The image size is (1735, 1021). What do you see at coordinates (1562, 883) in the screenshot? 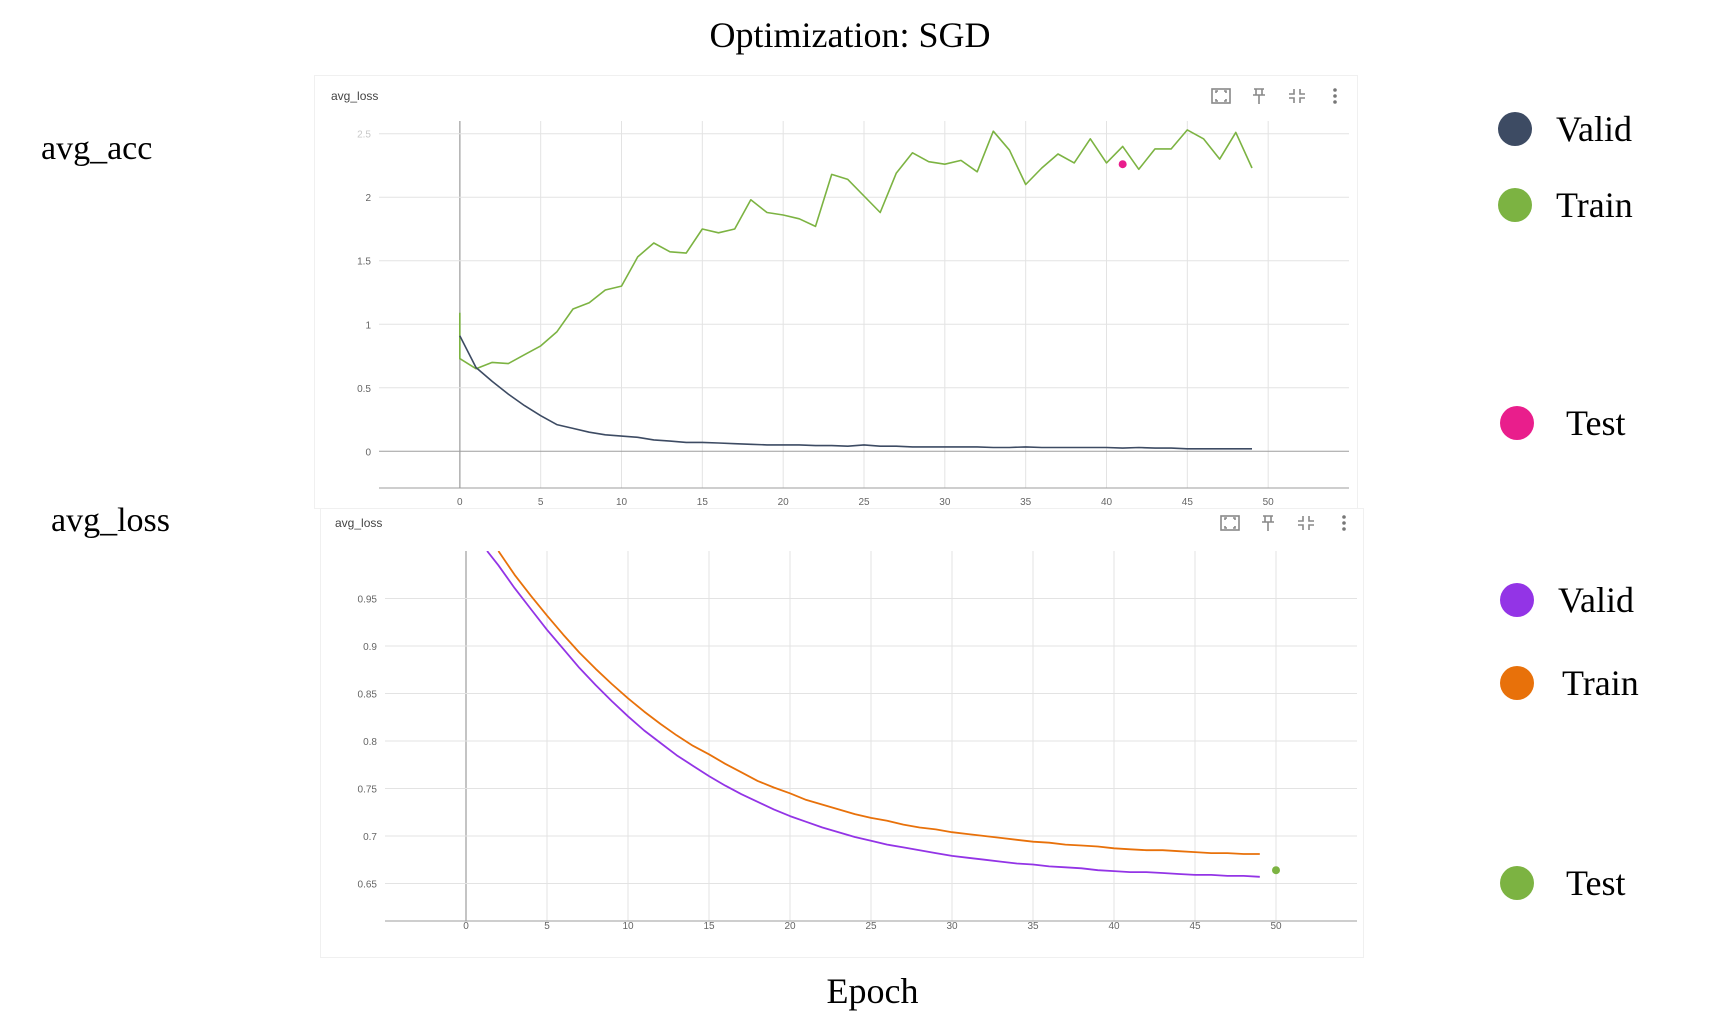
I see `legend-item-bottom-test: Test` at bounding box center [1562, 883].